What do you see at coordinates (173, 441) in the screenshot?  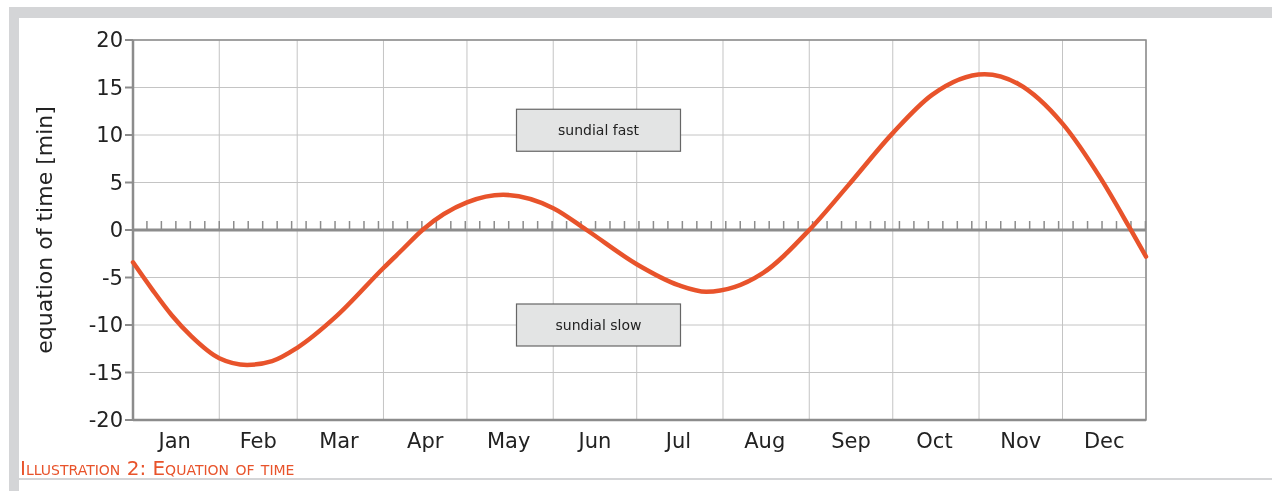 I see `x-tick-label: Jan` at bounding box center [173, 441].